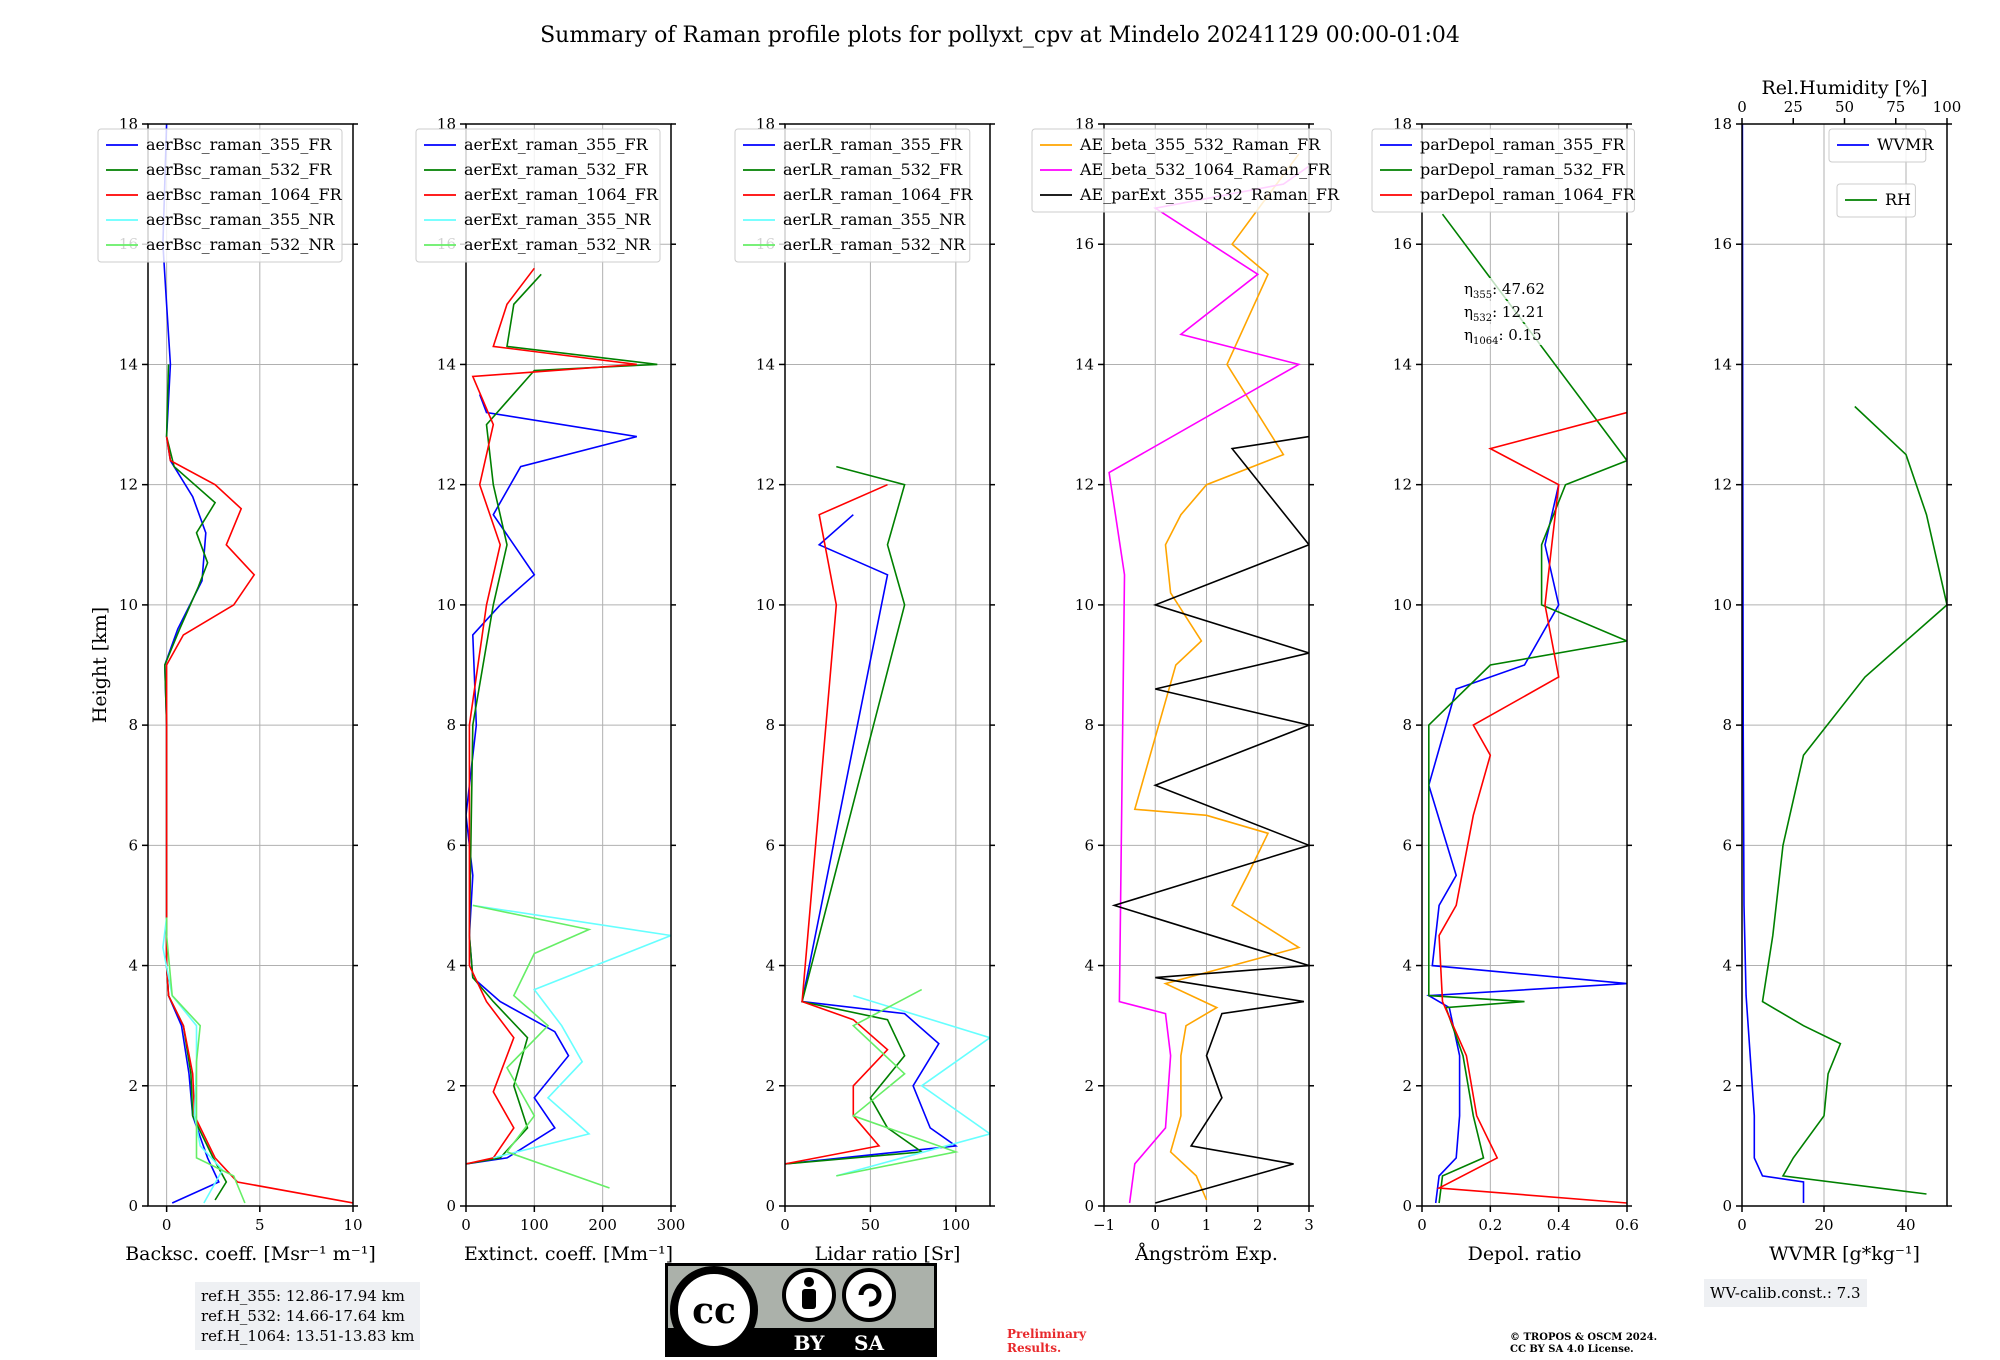 The image size is (2000, 1360). I want to click on legend-item: aerLR_raman_532_NR, so click(874, 244).